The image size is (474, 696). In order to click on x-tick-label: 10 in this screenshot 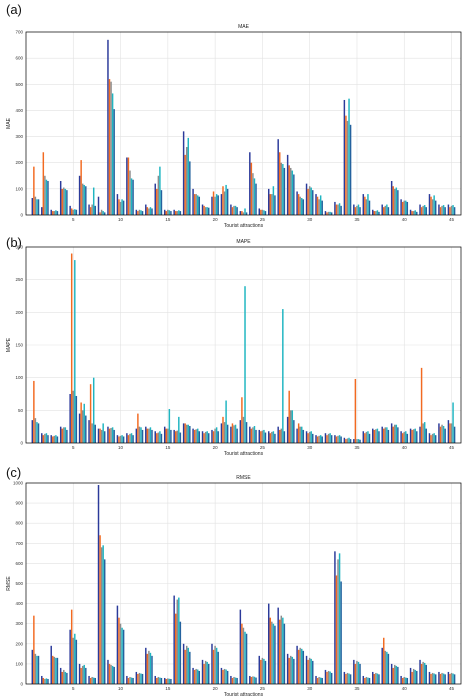, I will do `click(121, 219)`.